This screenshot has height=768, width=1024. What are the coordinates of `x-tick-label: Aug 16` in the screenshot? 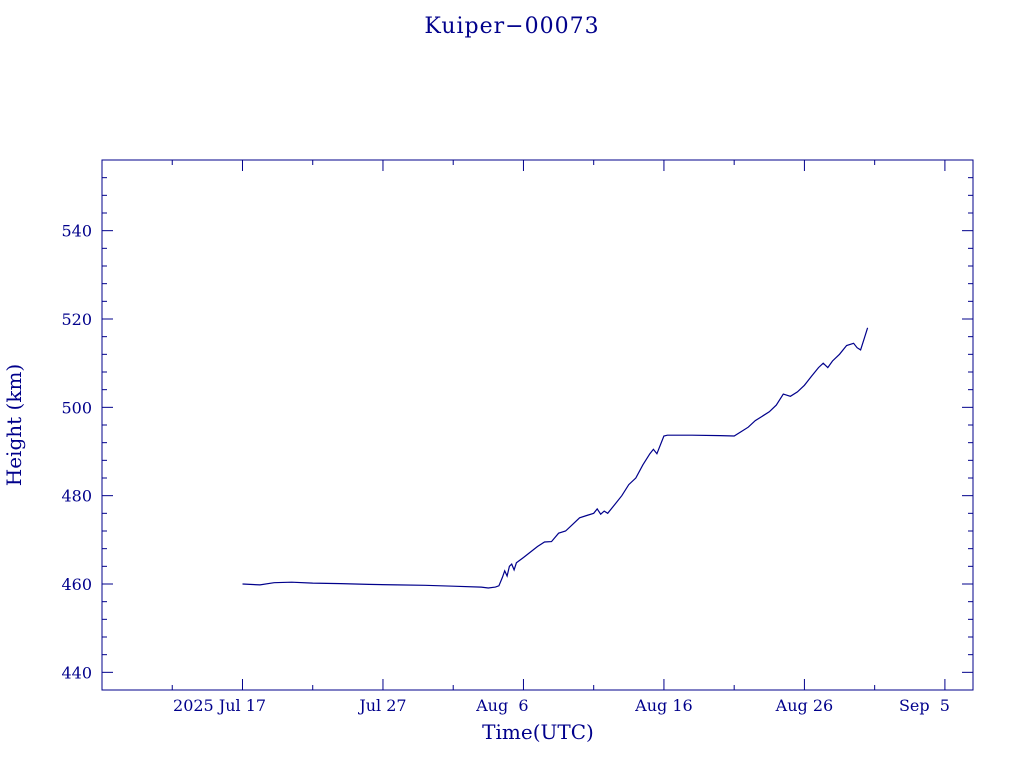 It's located at (663, 705).